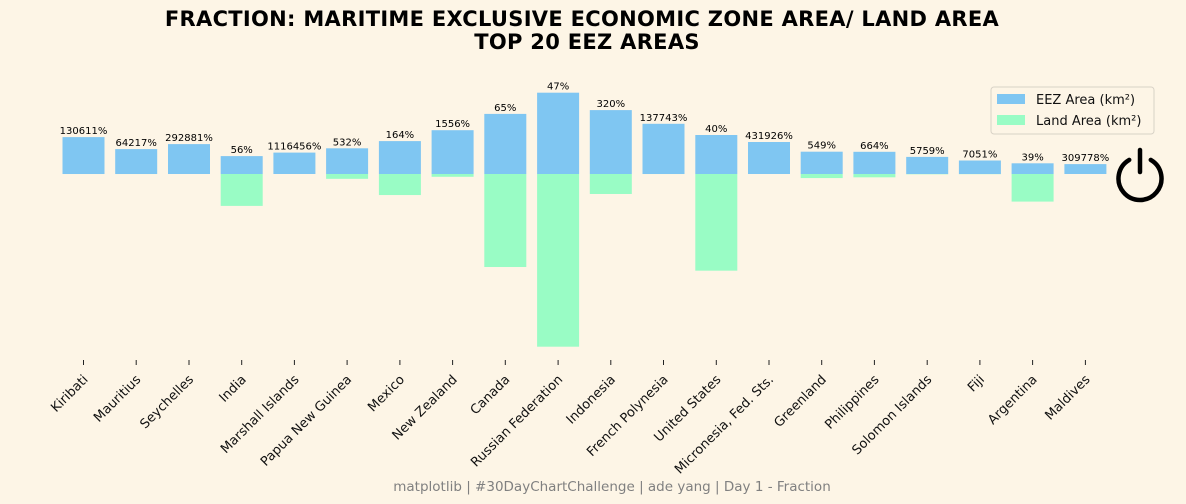 The width and height of the screenshot is (1186, 504). What do you see at coordinates (399, 157) in the screenshot?
I see `bar-eez-mexico` at bounding box center [399, 157].